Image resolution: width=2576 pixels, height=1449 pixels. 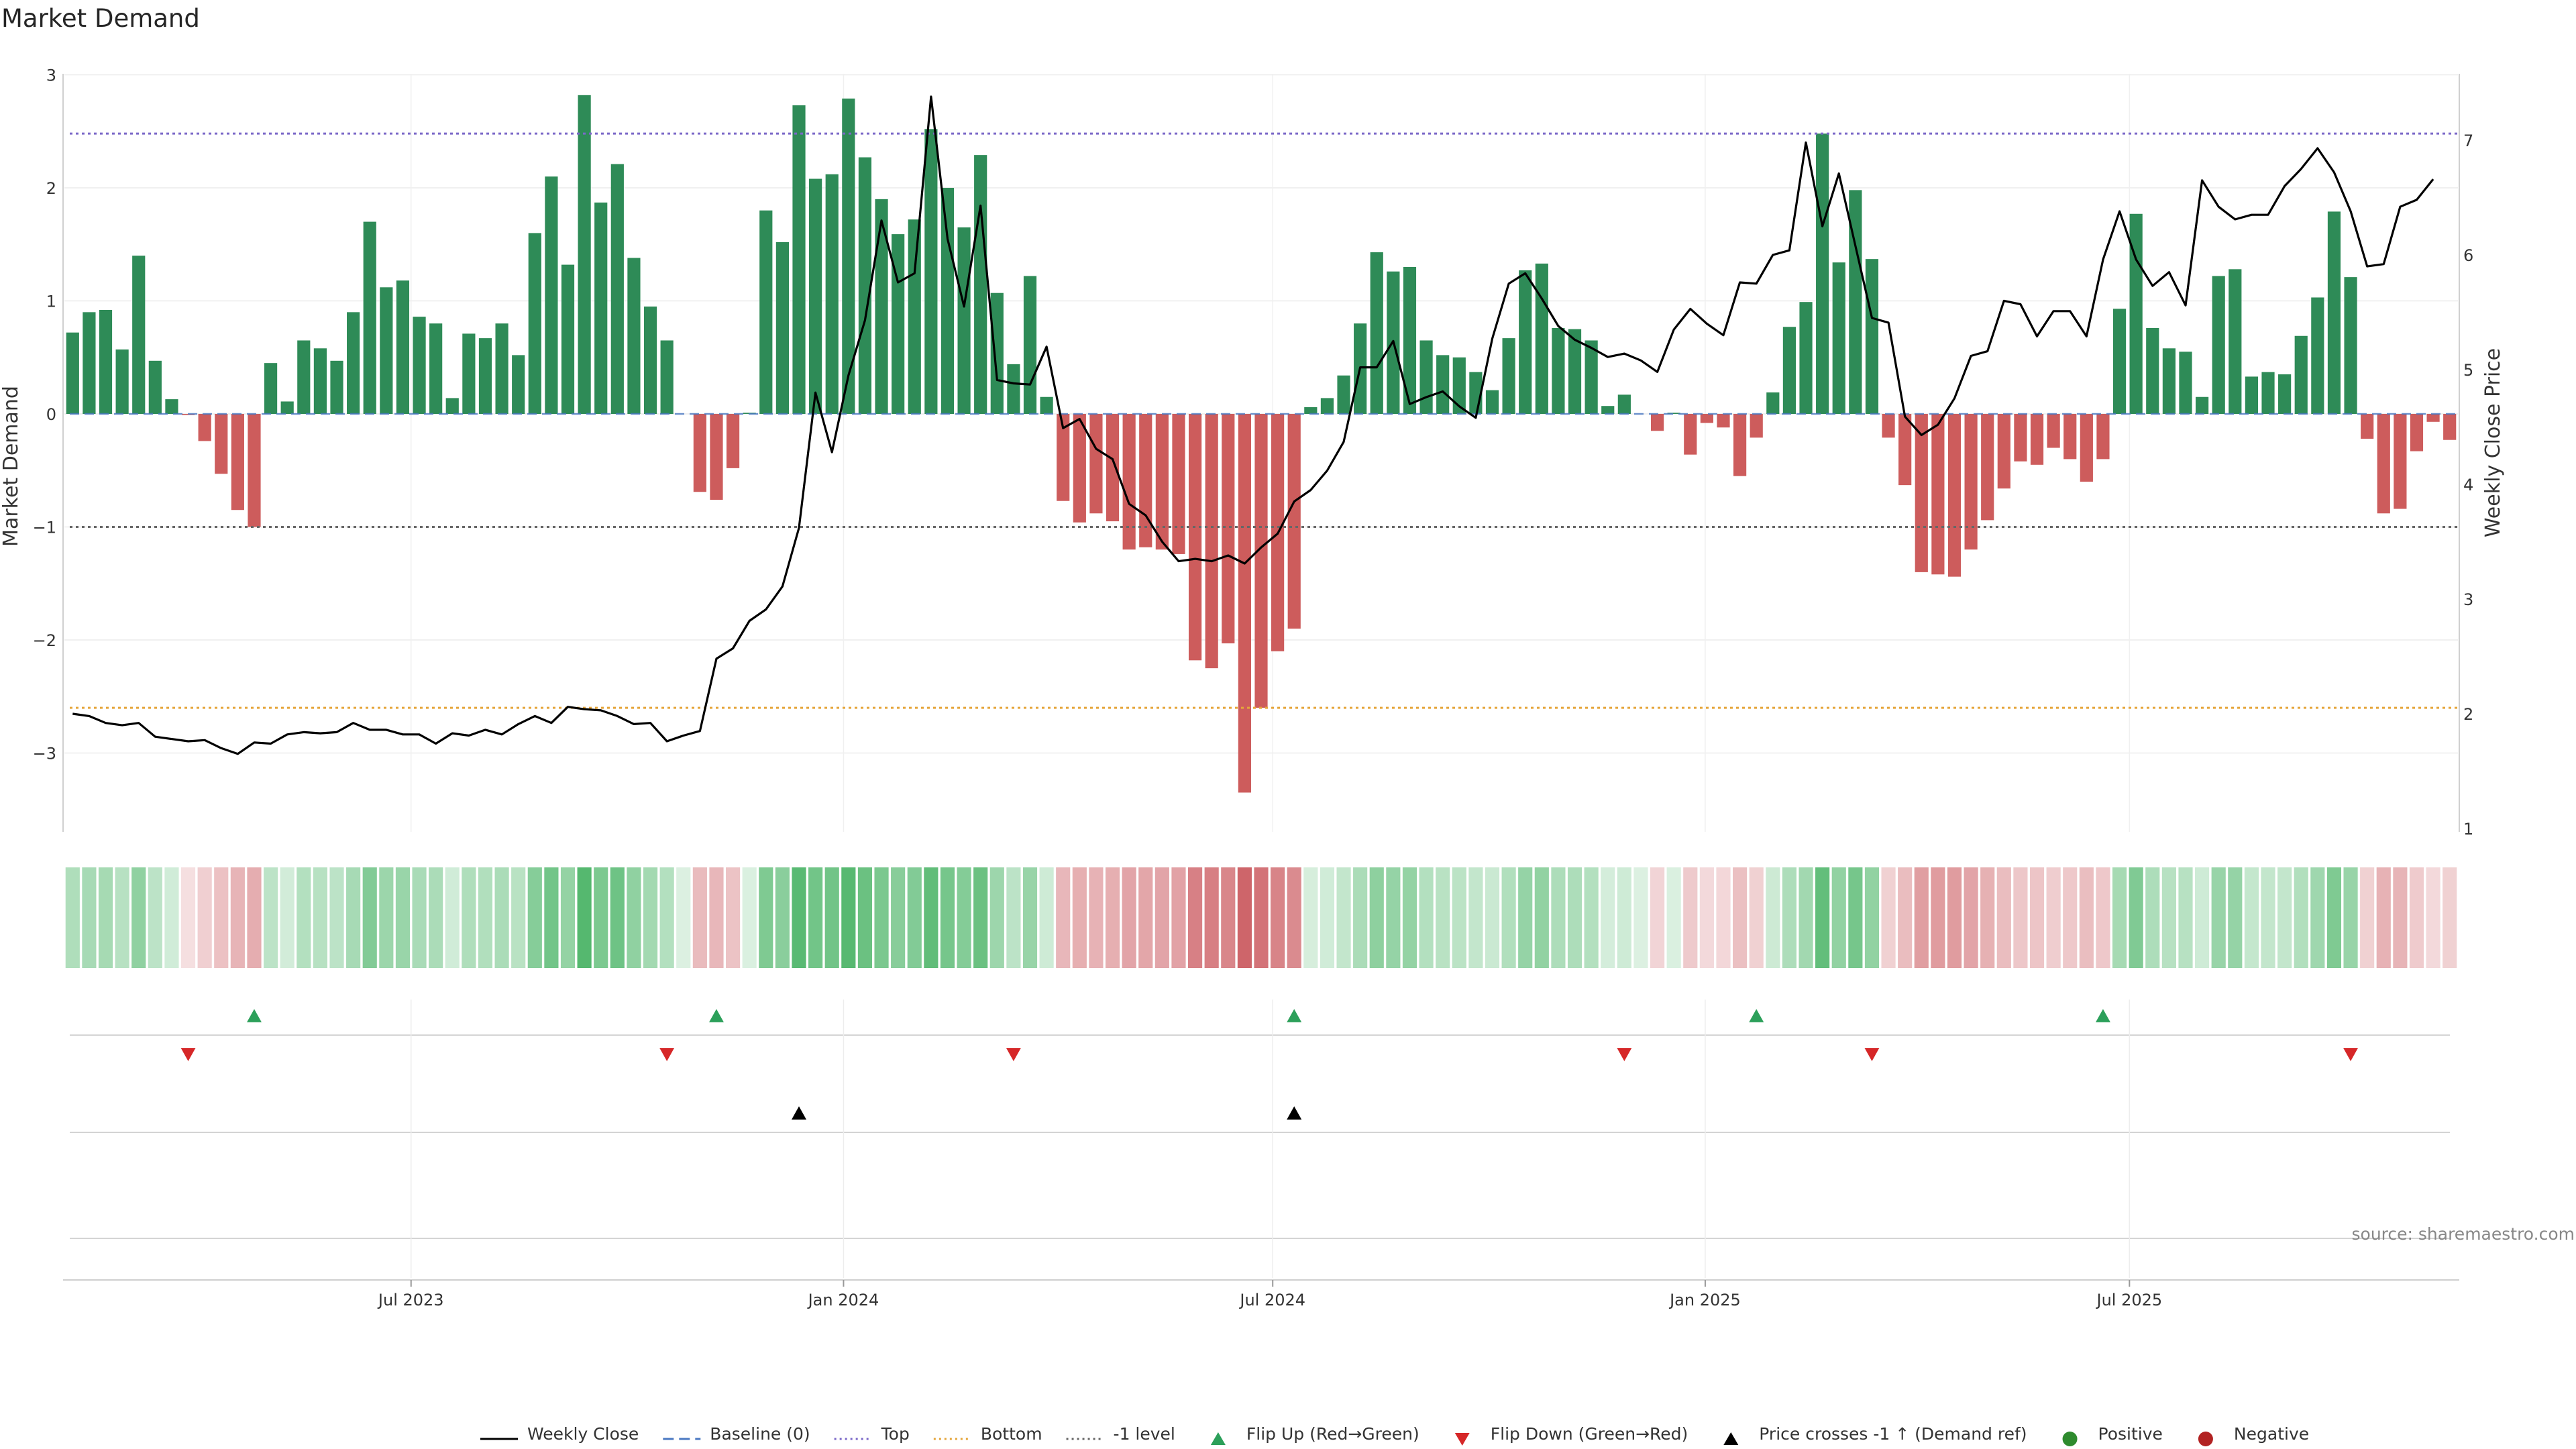 What do you see at coordinates (1589, 1434) in the screenshot?
I see `legend-label: Flip Down (Green→Red)` at bounding box center [1589, 1434].